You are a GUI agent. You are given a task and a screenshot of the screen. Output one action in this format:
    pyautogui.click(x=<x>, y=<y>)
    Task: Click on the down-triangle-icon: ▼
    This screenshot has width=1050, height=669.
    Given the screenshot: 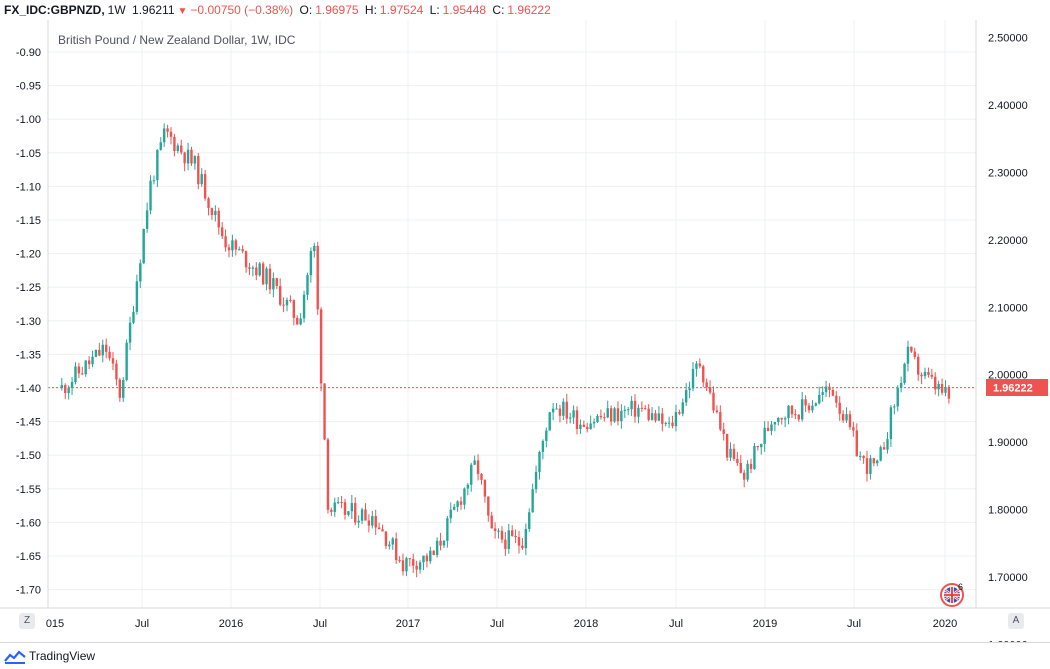 What is the action you would take?
    pyautogui.click(x=182, y=11)
    